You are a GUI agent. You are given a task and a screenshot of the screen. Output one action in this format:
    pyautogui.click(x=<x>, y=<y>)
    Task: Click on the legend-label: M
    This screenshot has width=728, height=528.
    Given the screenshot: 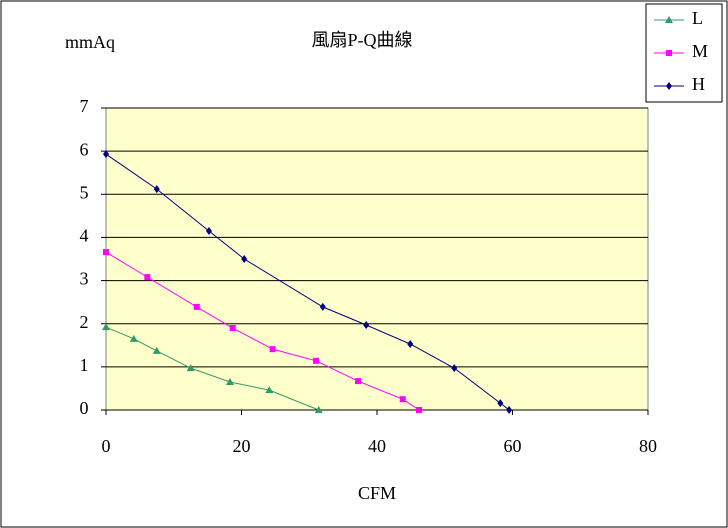 What is the action you would take?
    pyautogui.click(x=700, y=51)
    